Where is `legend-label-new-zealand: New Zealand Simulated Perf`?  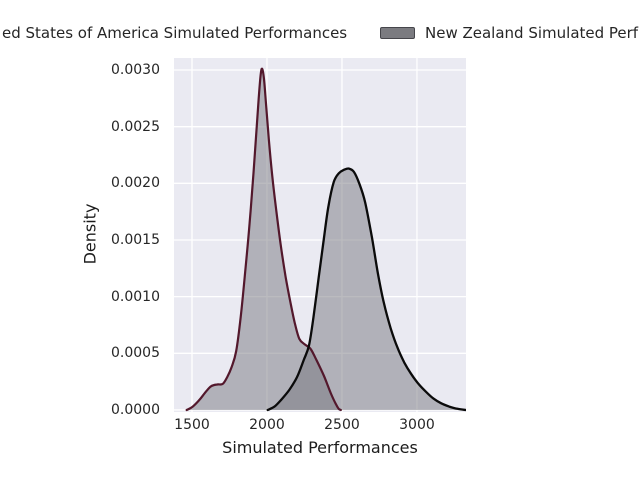 legend-label-new-zealand: New Zealand Simulated Perf is located at coordinates (532, 33).